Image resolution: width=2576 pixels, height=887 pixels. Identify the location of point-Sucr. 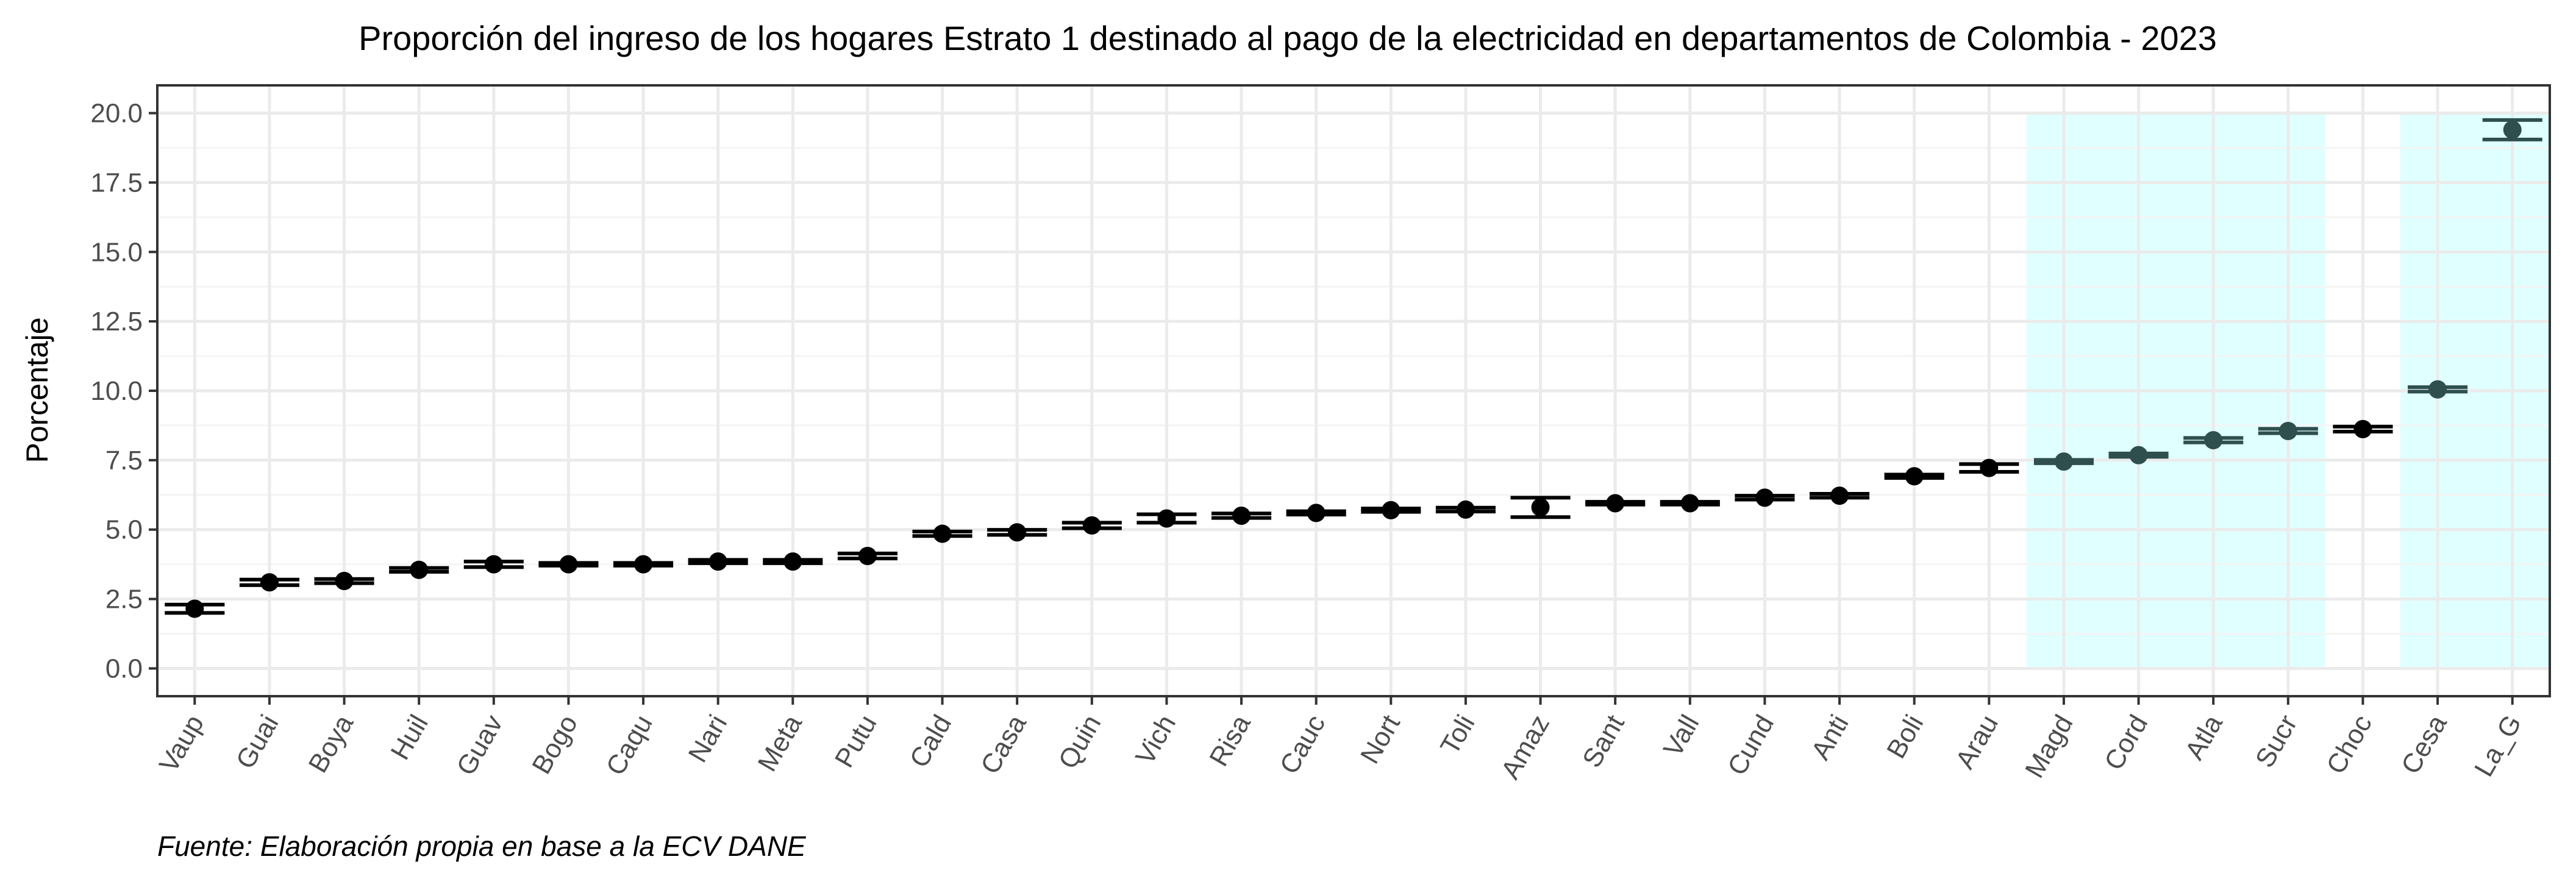
(2287, 432).